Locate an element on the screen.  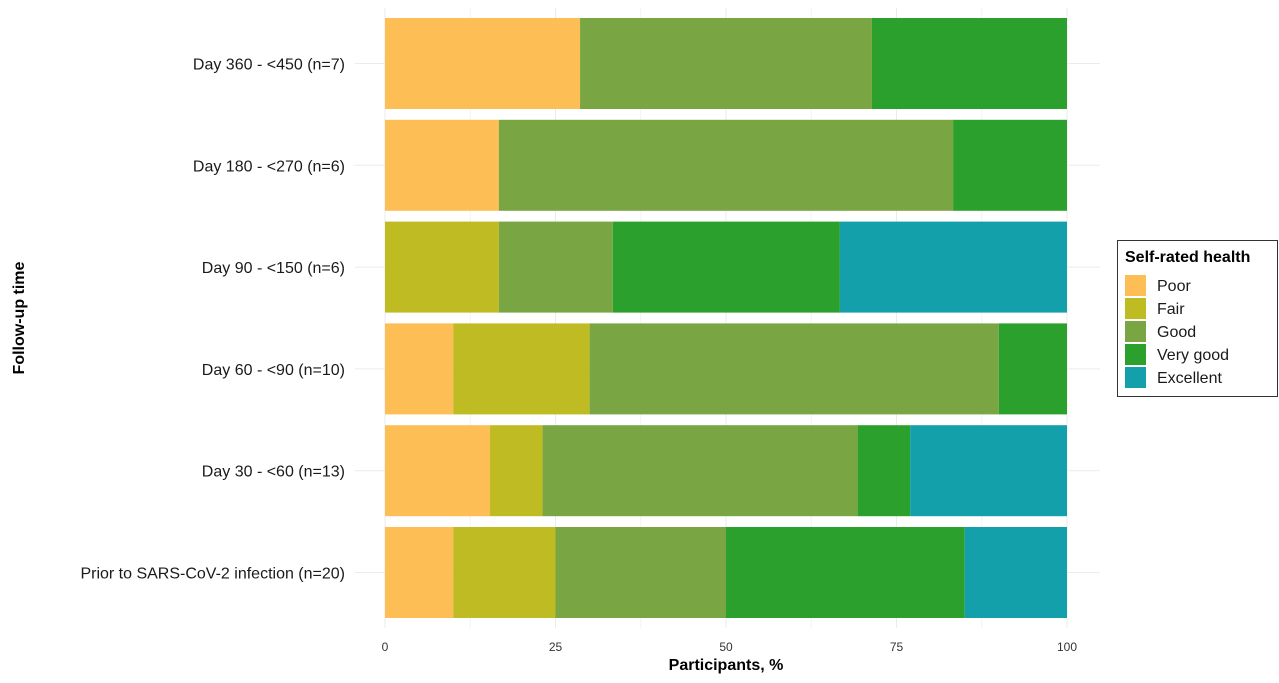
x-tick-label: 0 is located at coordinates (385, 647).